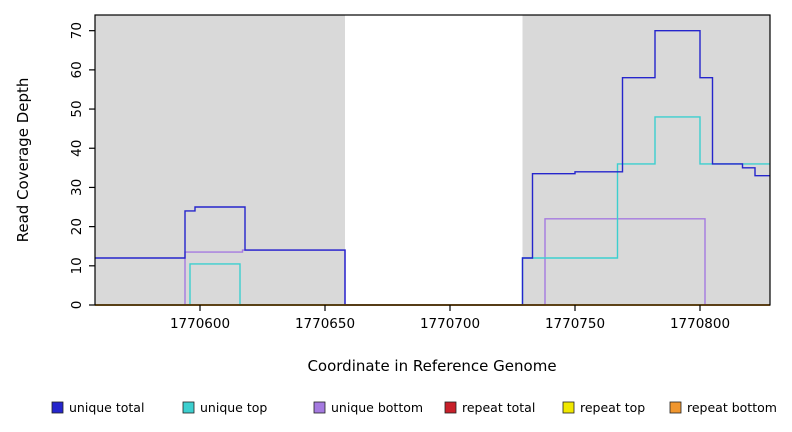 The height and width of the screenshot is (432, 792). I want to click on legend-swatch-unique-top, so click(188, 407).